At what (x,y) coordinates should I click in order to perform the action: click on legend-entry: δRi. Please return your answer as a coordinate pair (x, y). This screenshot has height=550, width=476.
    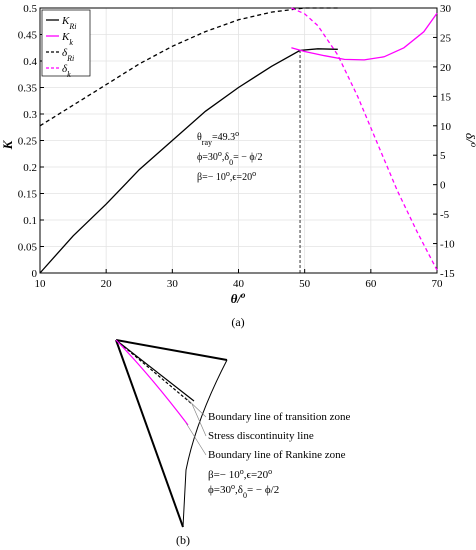
    Looking at the image, I should click on (68, 55).